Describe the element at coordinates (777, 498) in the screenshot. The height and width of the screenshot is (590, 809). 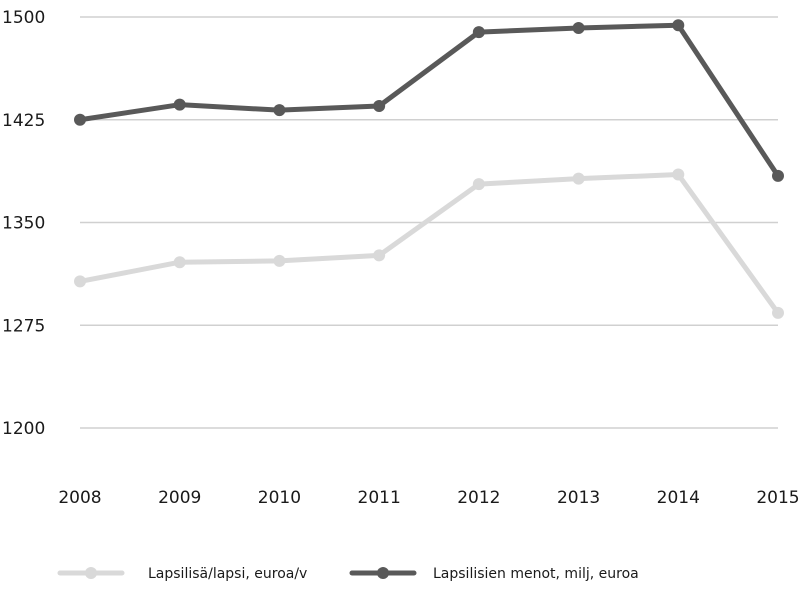
I see `x-tick-label: 2015` at that location.